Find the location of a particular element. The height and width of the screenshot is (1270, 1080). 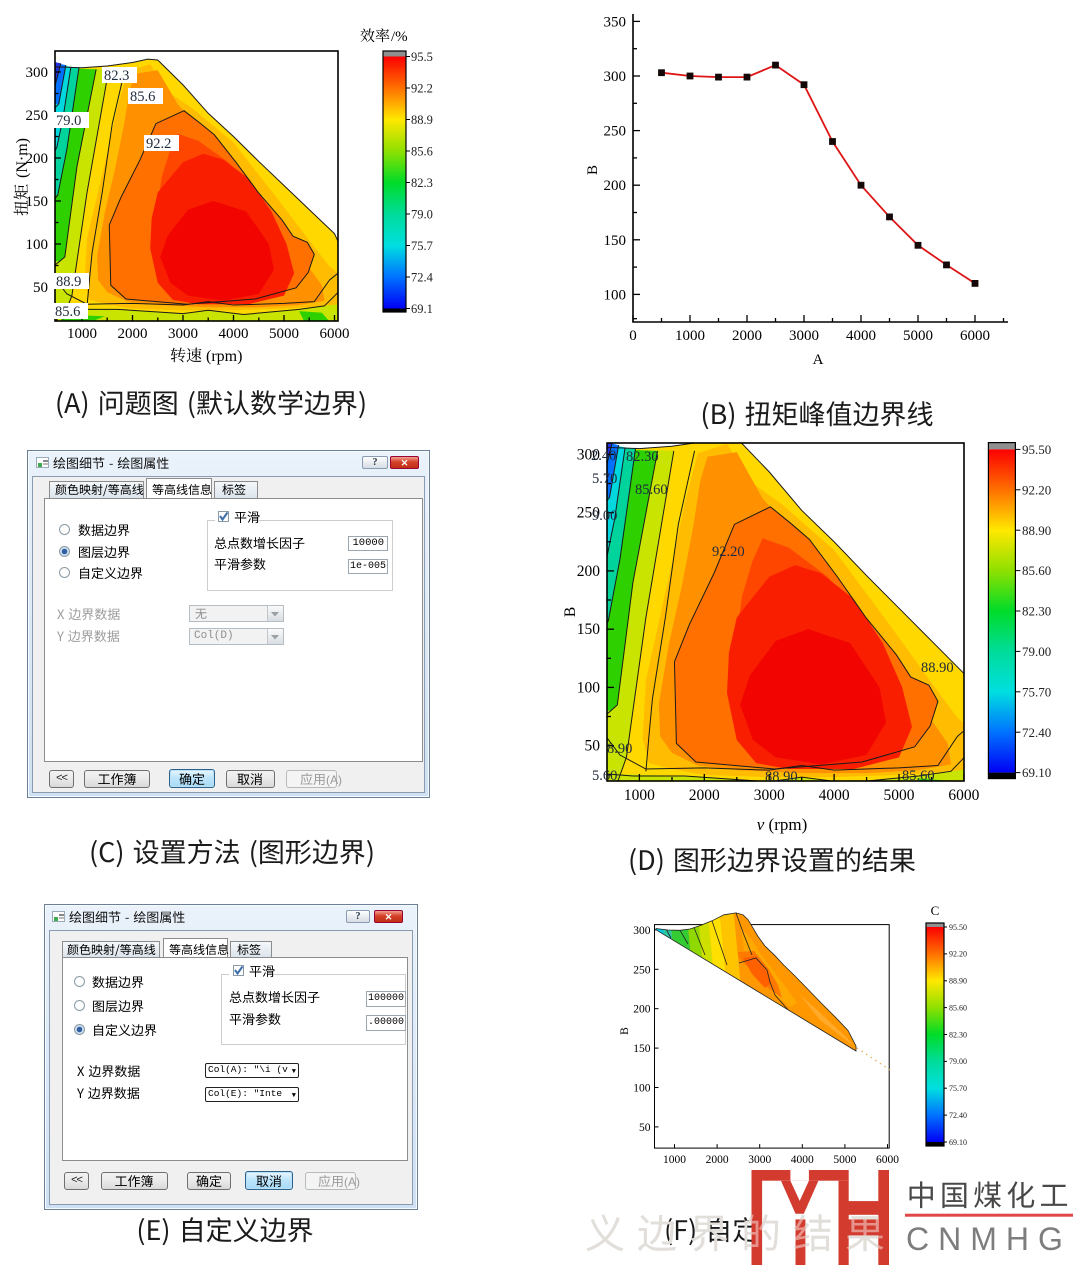

svg-text: 9.00 is located at coordinates (604, 516).